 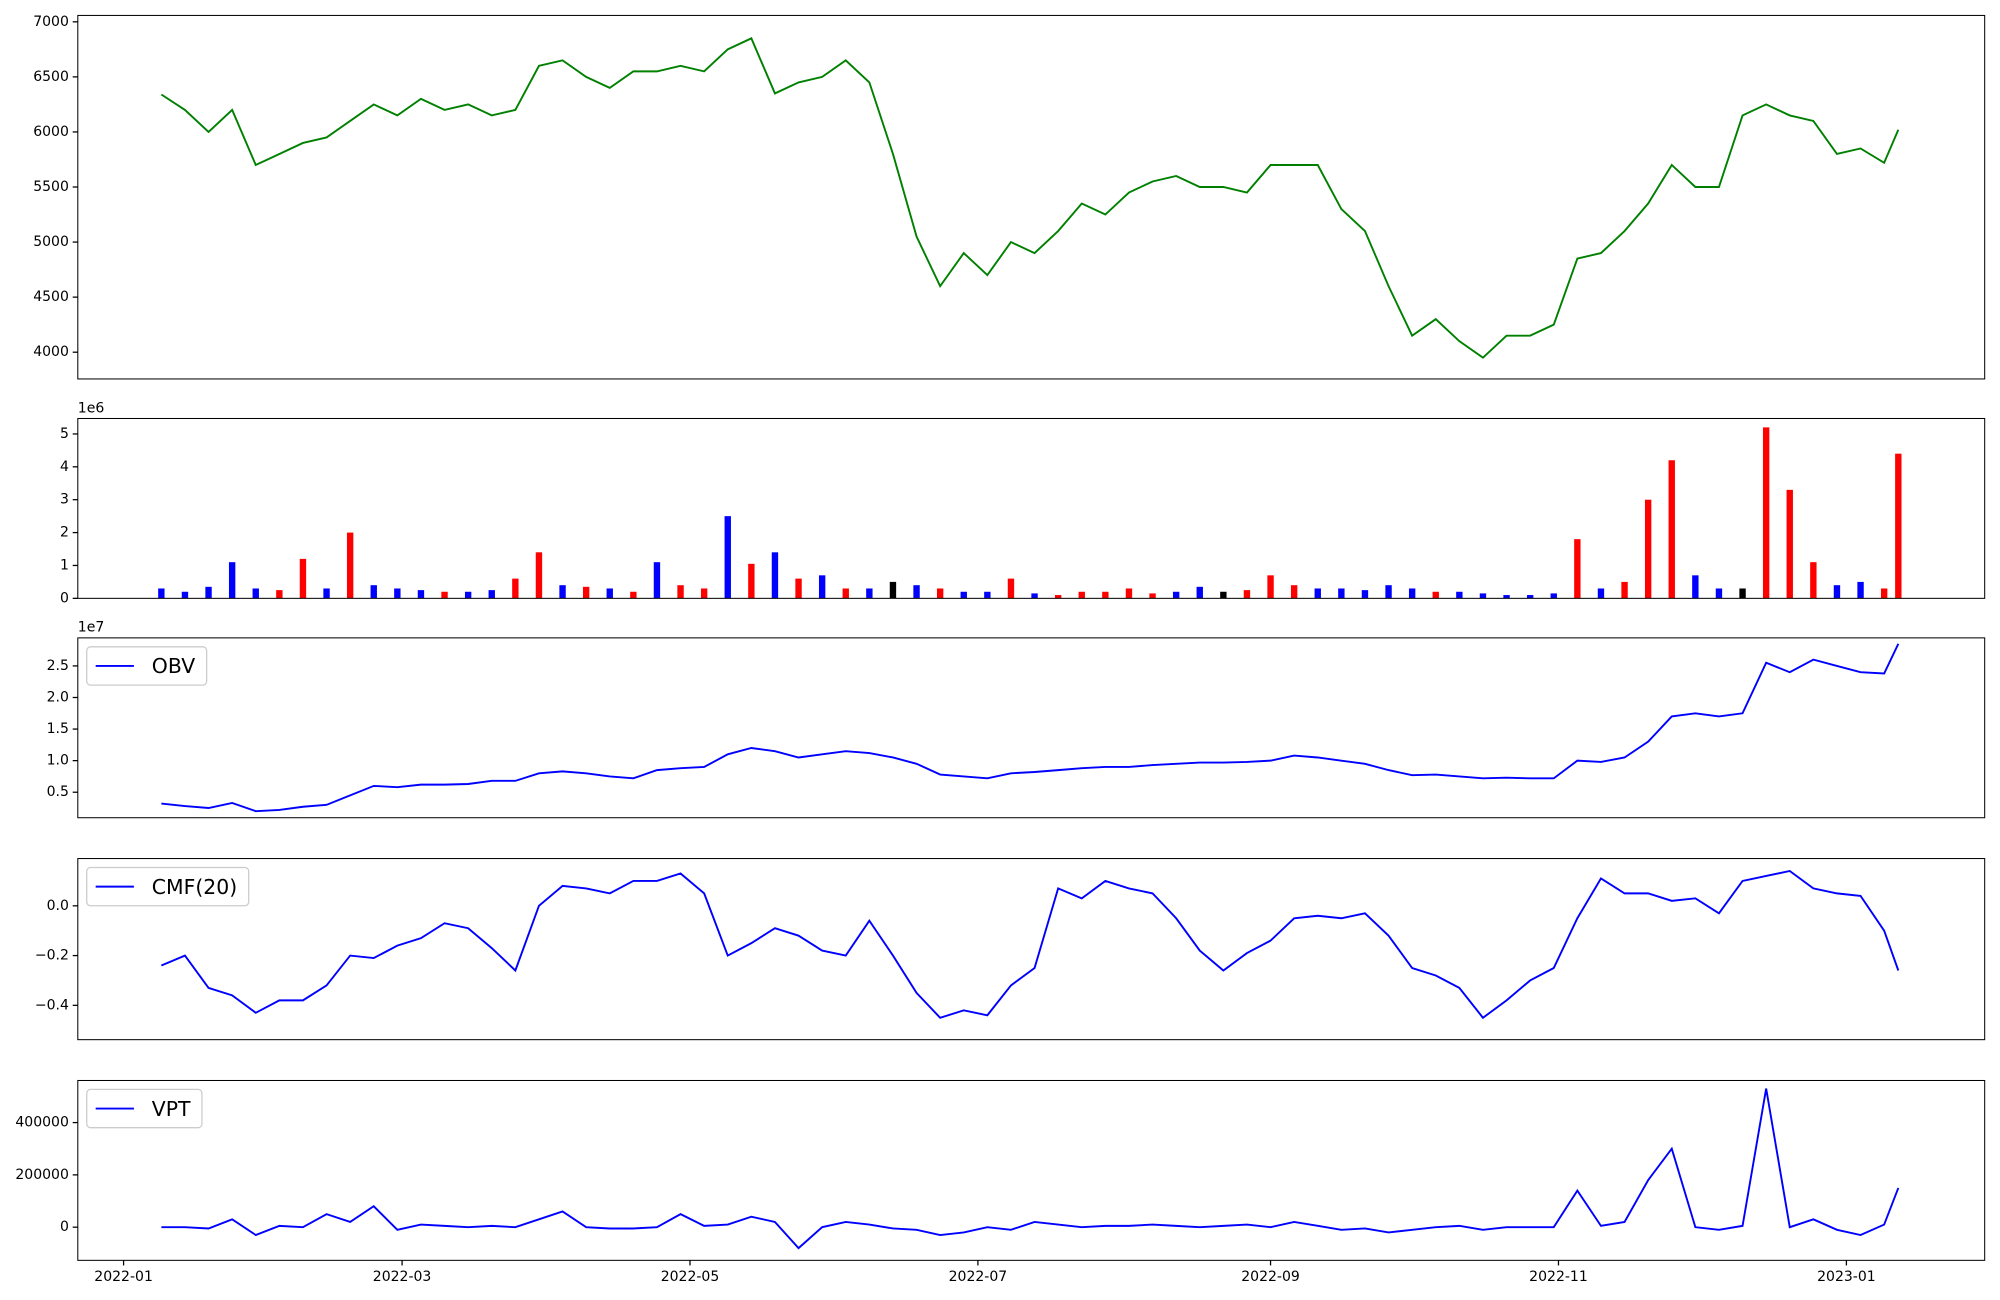 I want to click on y-tick-label: 0.5, so click(x=58, y=792).